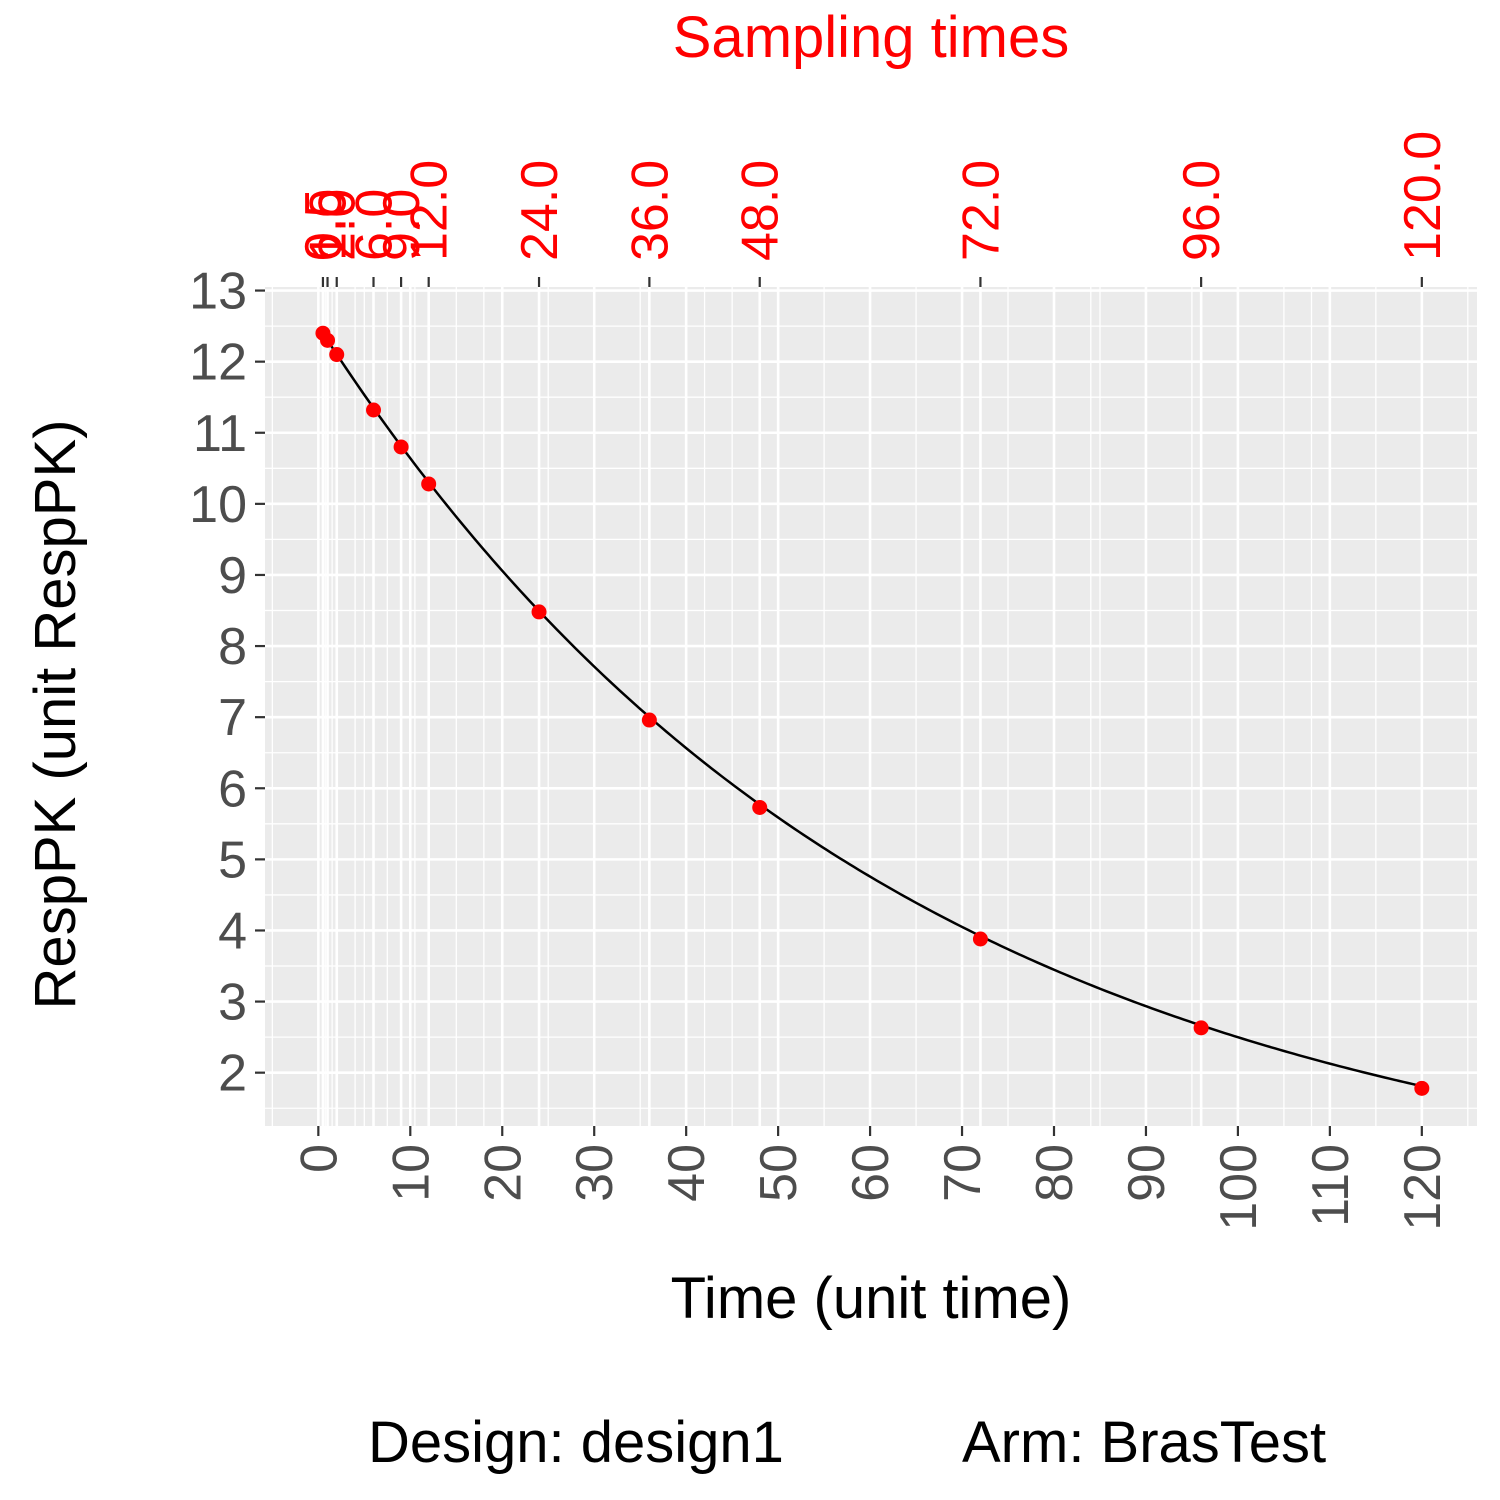 The width and height of the screenshot is (1500, 1500). I want to click on top-tick-label: 72.0, so click(981, 210).